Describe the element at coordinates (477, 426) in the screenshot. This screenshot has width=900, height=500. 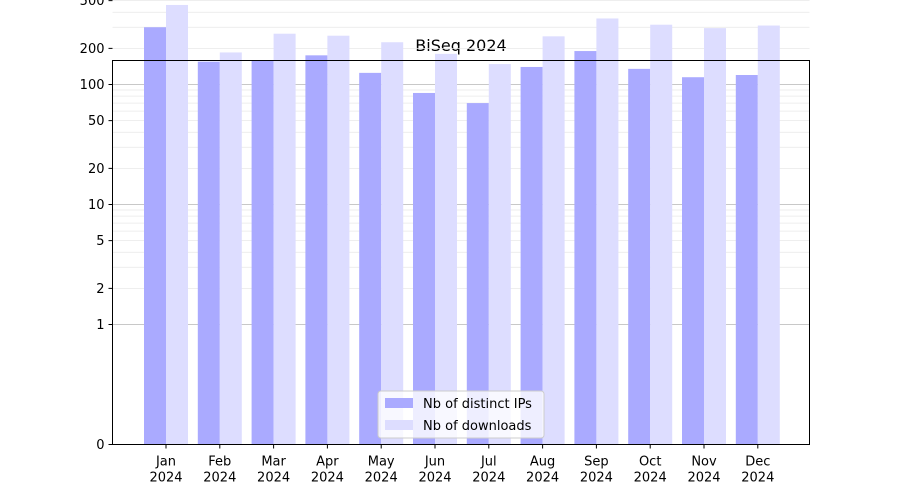
I see `legend-label-downloads: Nb of downloads` at that location.